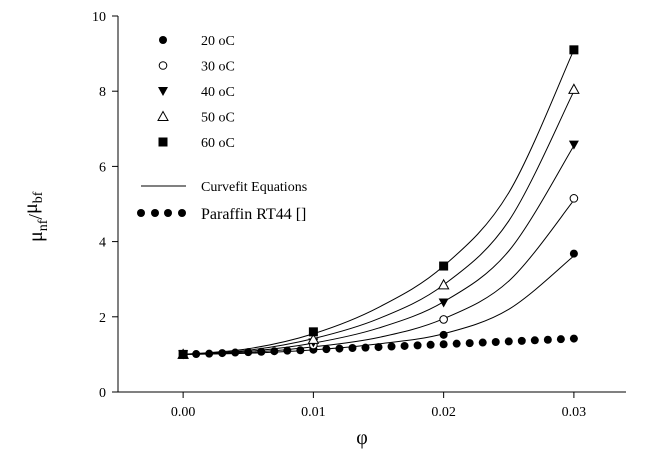  I want to click on x-axis-label: φ, so click(362, 438).